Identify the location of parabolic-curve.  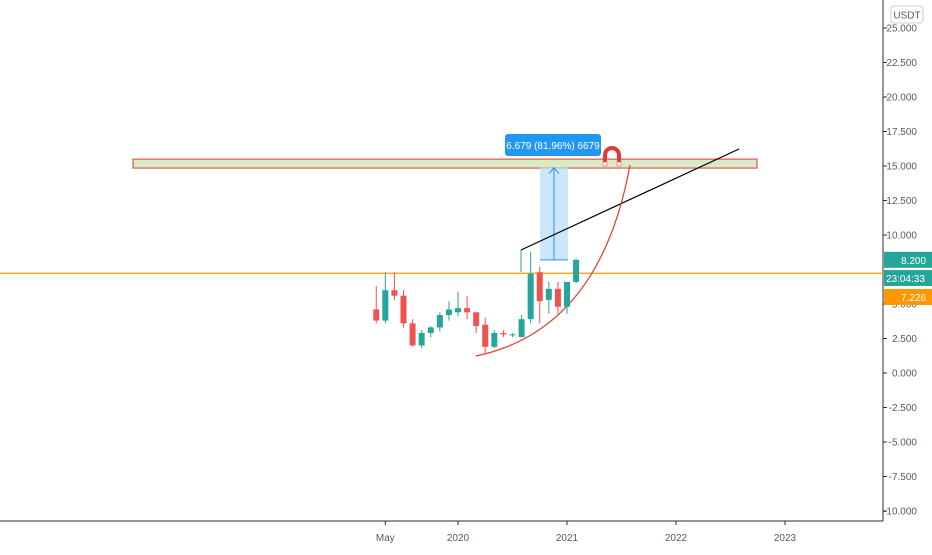
(553, 260).